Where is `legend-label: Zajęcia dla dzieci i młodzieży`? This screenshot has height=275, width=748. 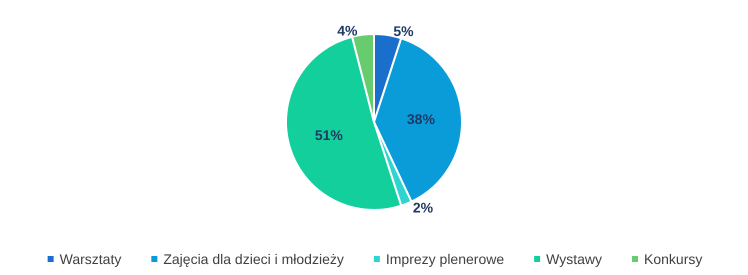 legend-label: Zajęcia dla dzieci i młodzieży is located at coordinates (253, 259).